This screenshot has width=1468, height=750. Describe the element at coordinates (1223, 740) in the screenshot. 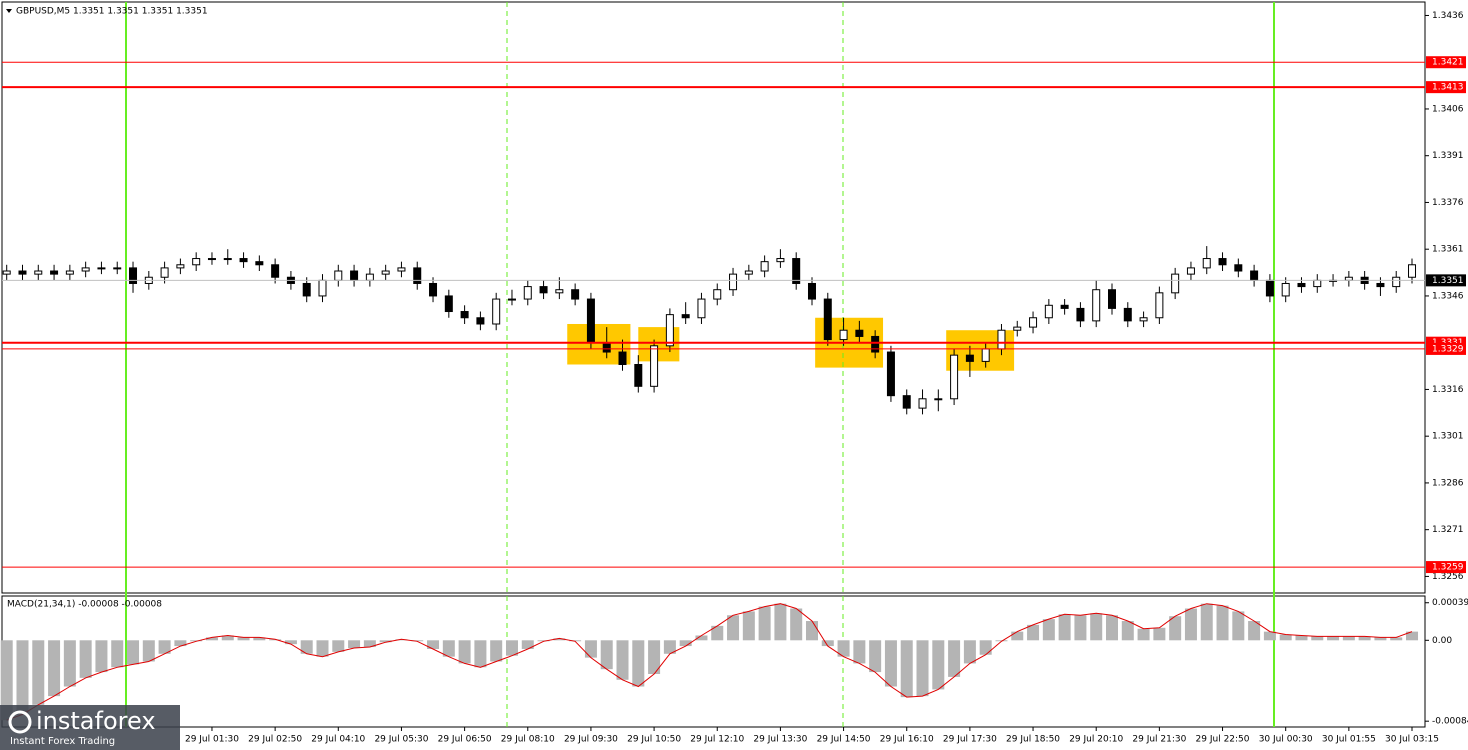

I see `x-tick-label: 29 Jul 22:50` at that location.